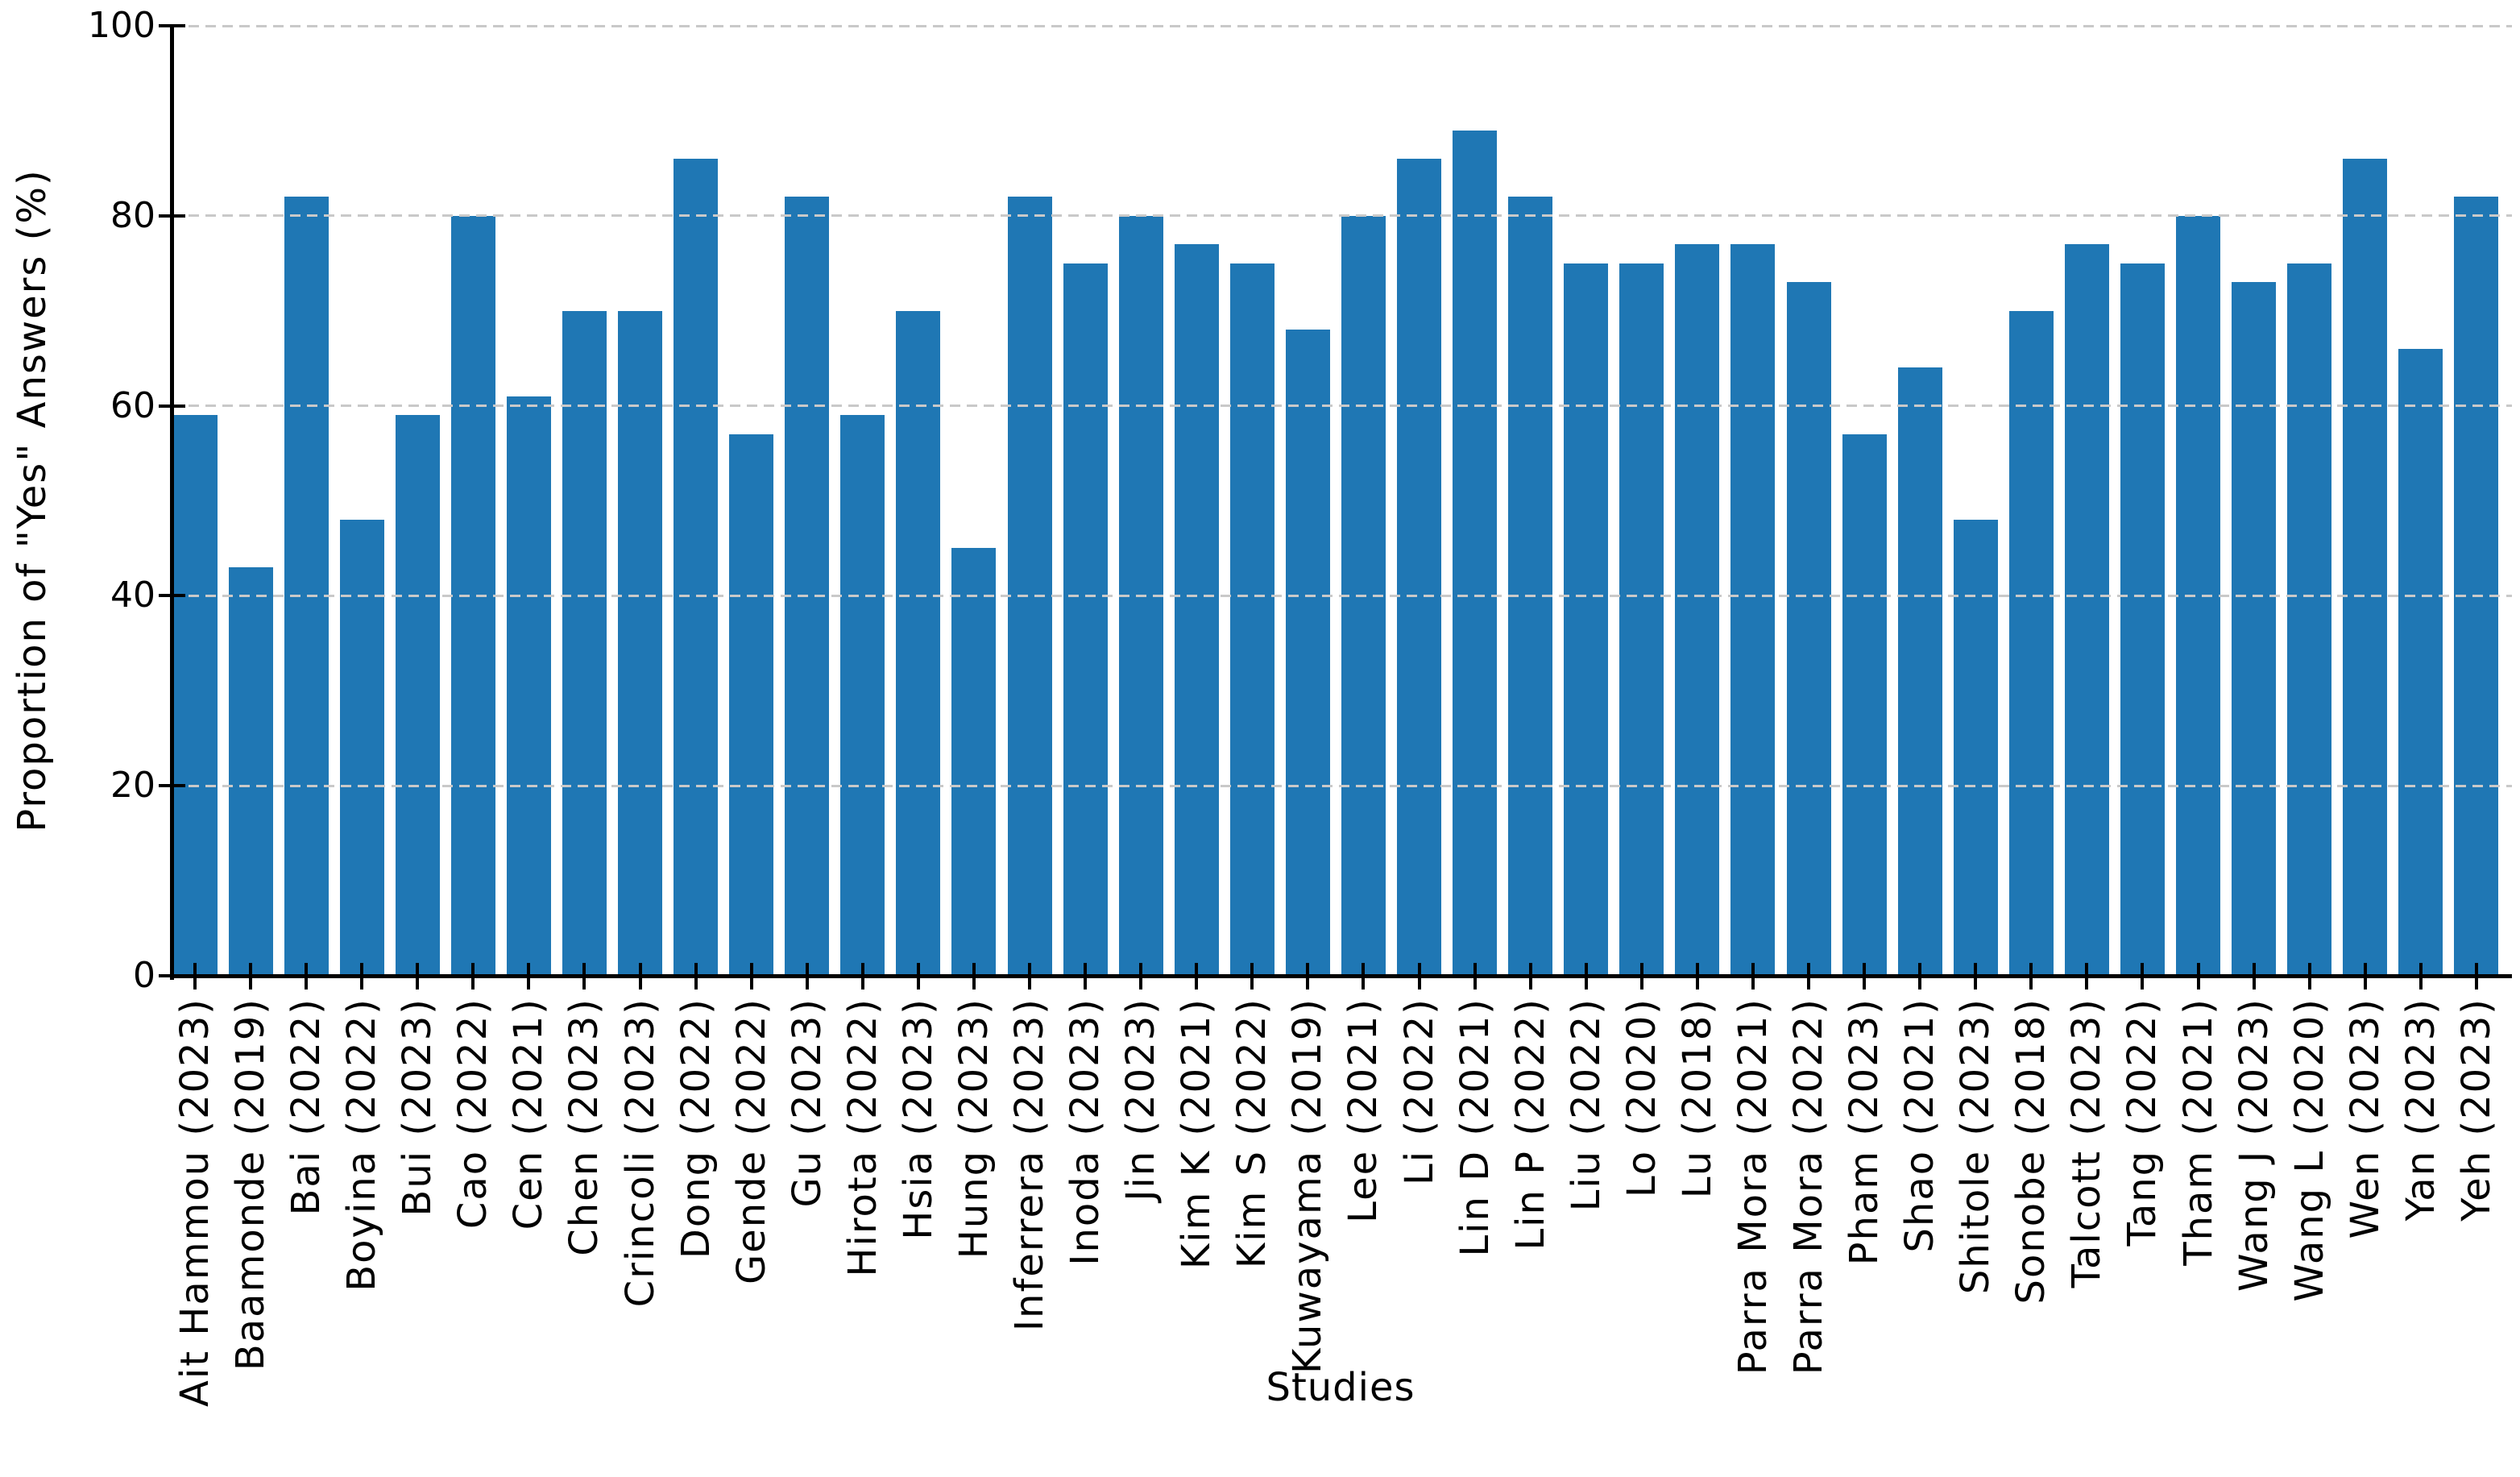  What do you see at coordinates (1809, 1186) in the screenshot?
I see `x-tick-label: Parra Mora (2022)` at bounding box center [1809, 1186].